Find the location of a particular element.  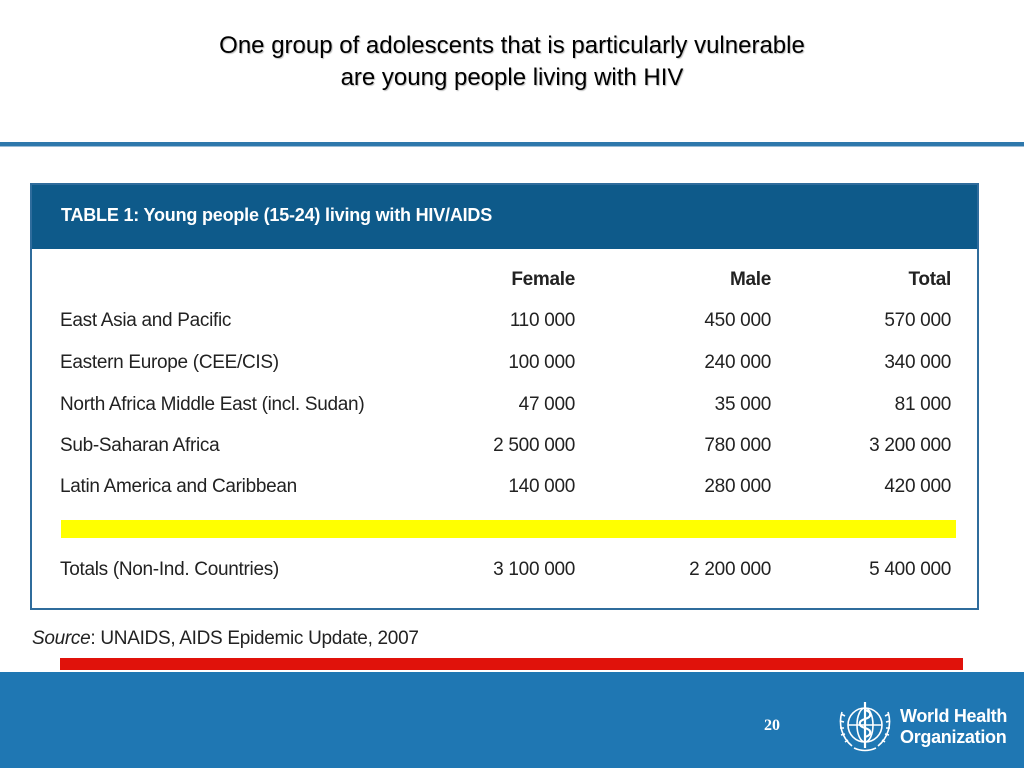

footer-band is located at coordinates (512, 720).